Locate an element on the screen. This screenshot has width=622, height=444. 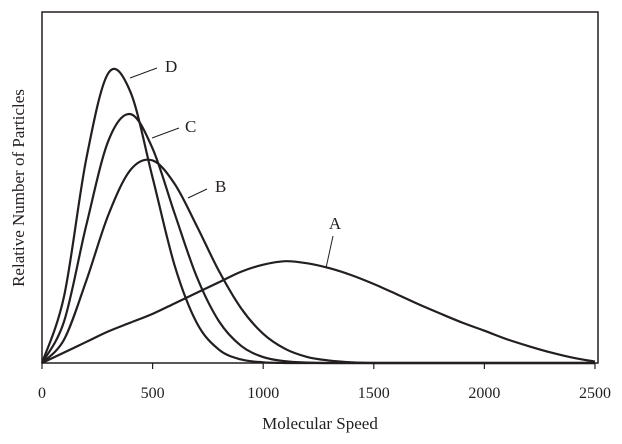
x-tick-label: 1500 is located at coordinates (374, 393).